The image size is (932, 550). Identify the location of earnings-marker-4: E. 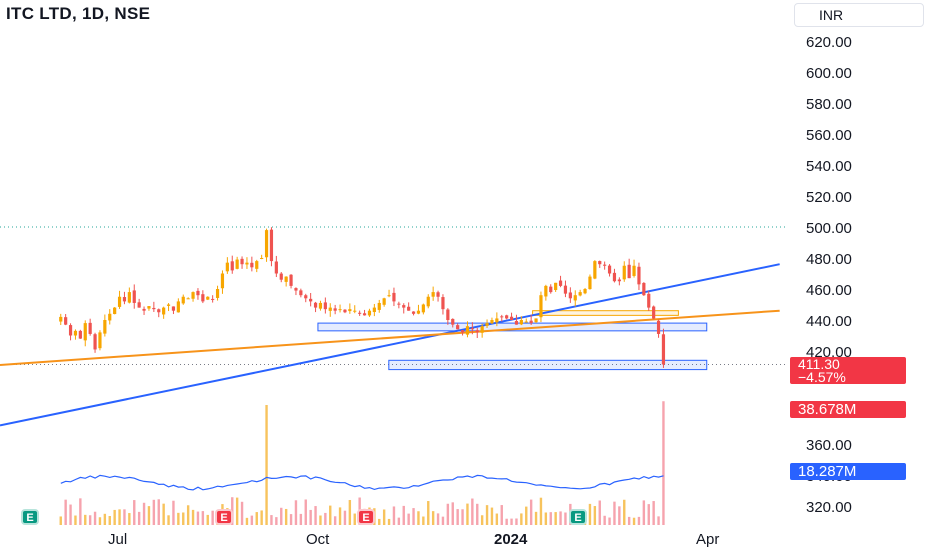
(578, 517).